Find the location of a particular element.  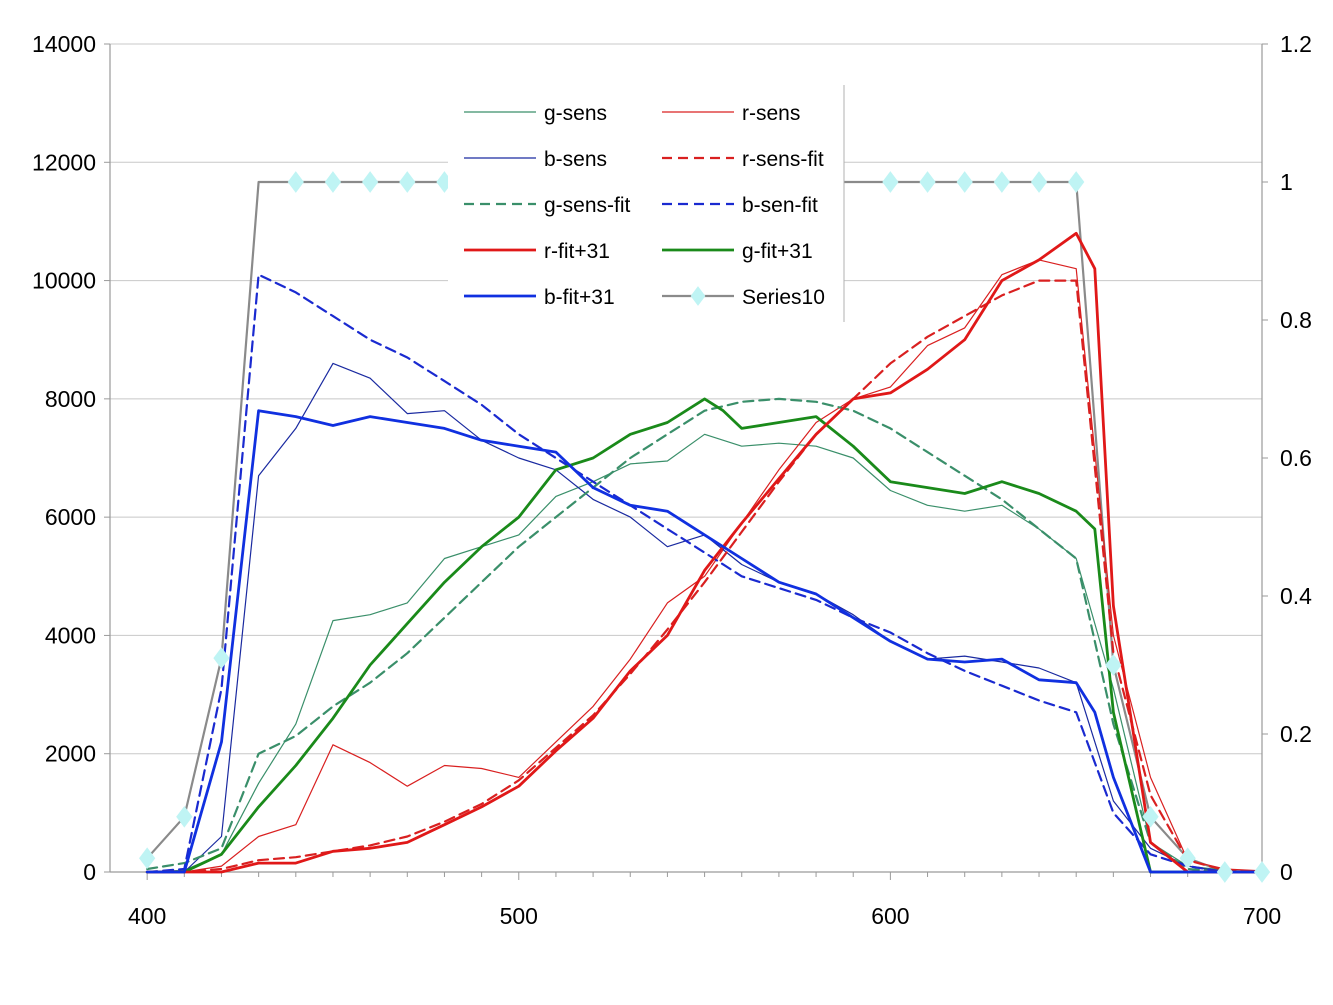

legend-label: r-fit+31 is located at coordinates (577, 251).